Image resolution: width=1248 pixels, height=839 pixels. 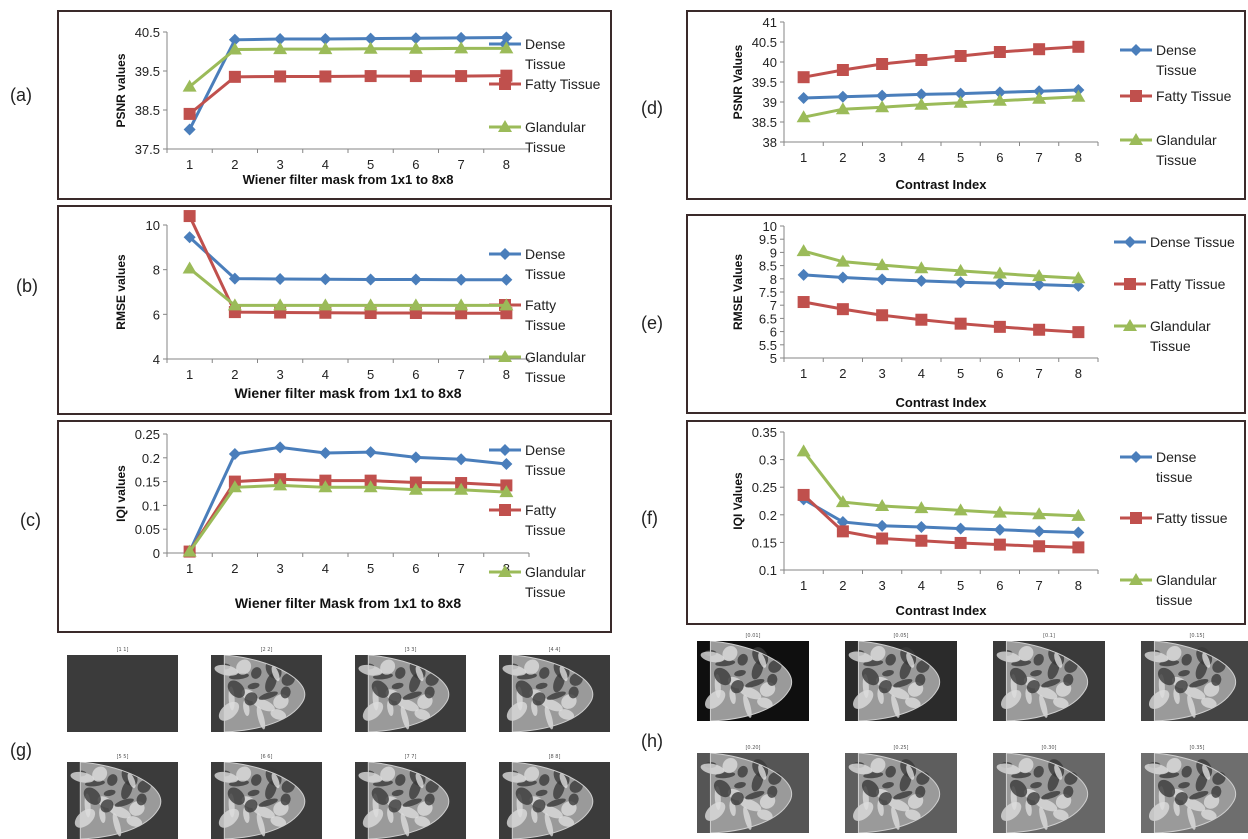 What do you see at coordinates (1176, 457) in the screenshot?
I see `legend-label: Dense` at bounding box center [1176, 457].